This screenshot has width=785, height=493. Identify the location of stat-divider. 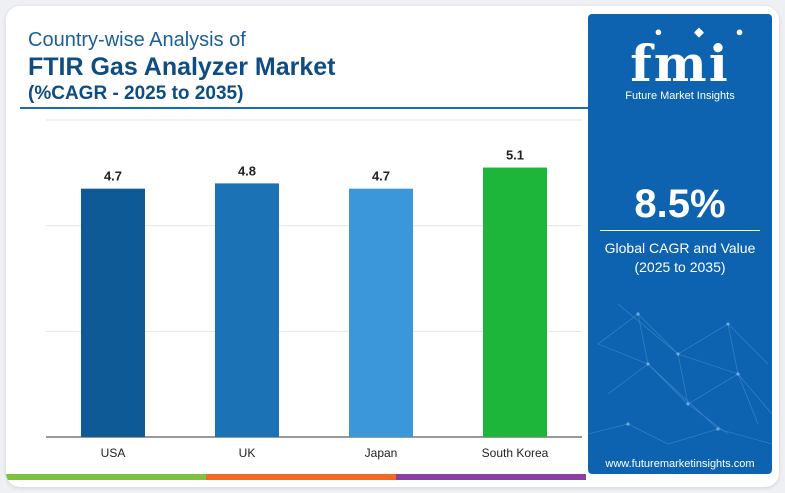
(680, 230).